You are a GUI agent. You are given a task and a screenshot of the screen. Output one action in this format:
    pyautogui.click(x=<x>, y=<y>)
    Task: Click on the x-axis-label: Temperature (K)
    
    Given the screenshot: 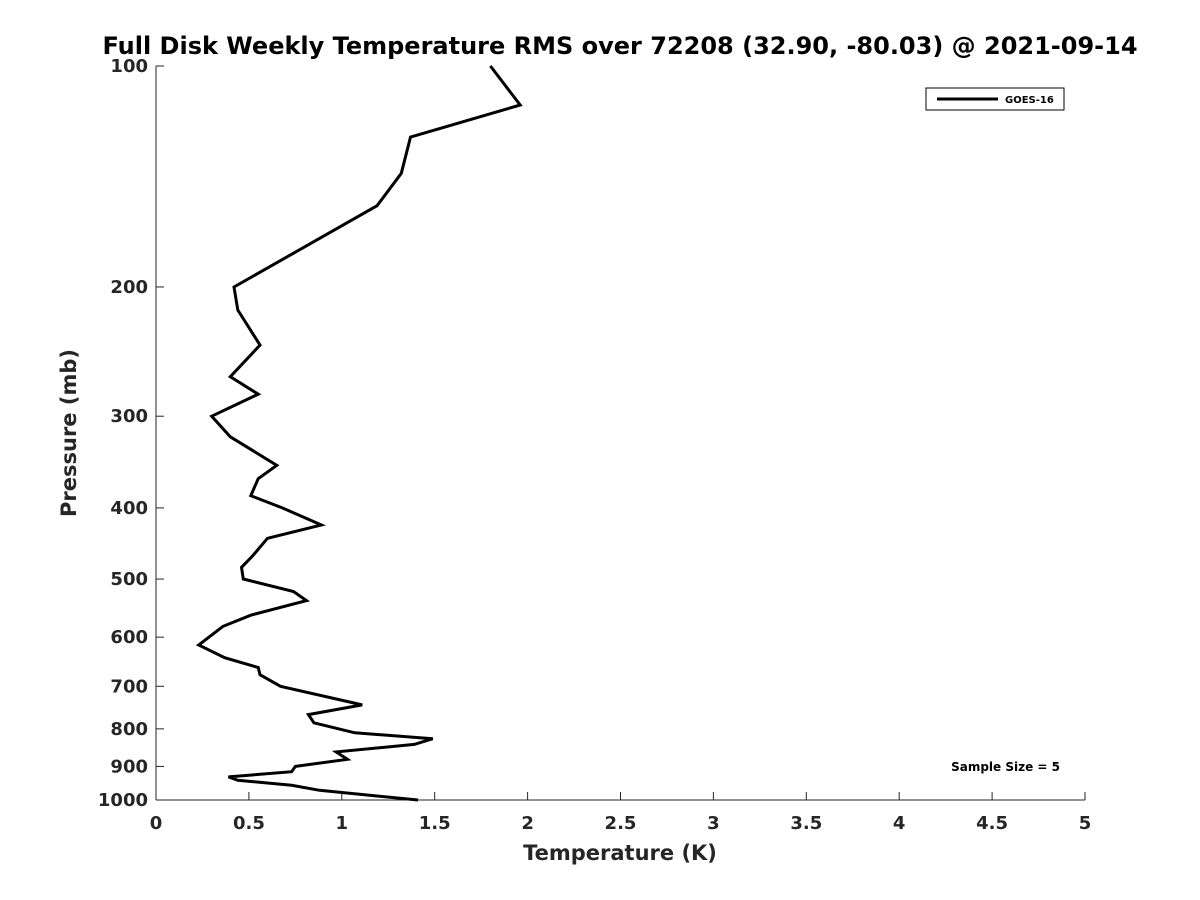 What is the action you would take?
    pyautogui.click(x=620, y=853)
    